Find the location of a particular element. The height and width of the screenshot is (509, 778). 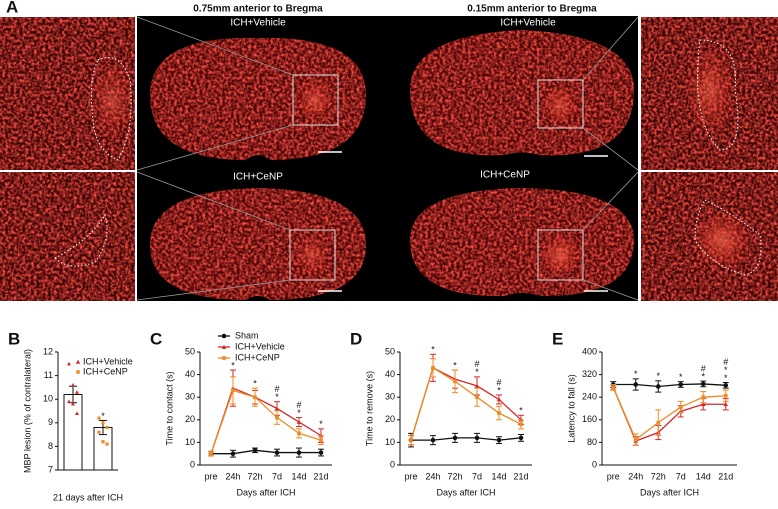

y-tick-label: 11 is located at coordinates (48, 375).